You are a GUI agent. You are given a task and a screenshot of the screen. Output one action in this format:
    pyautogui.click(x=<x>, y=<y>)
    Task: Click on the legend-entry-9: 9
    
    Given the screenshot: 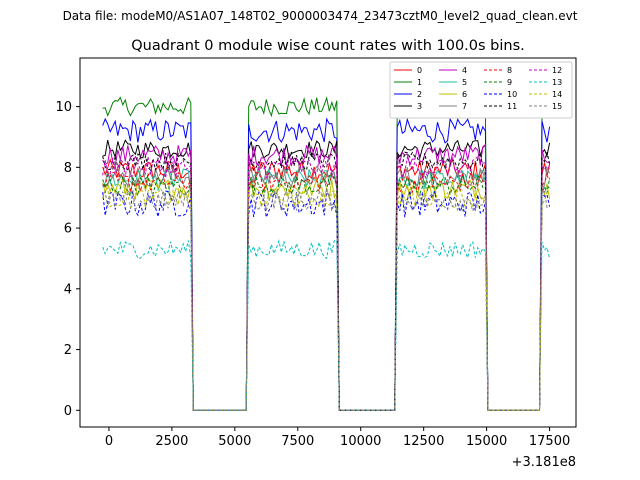 What is the action you would take?
    pyautogui.click(x=498, y=82)
    